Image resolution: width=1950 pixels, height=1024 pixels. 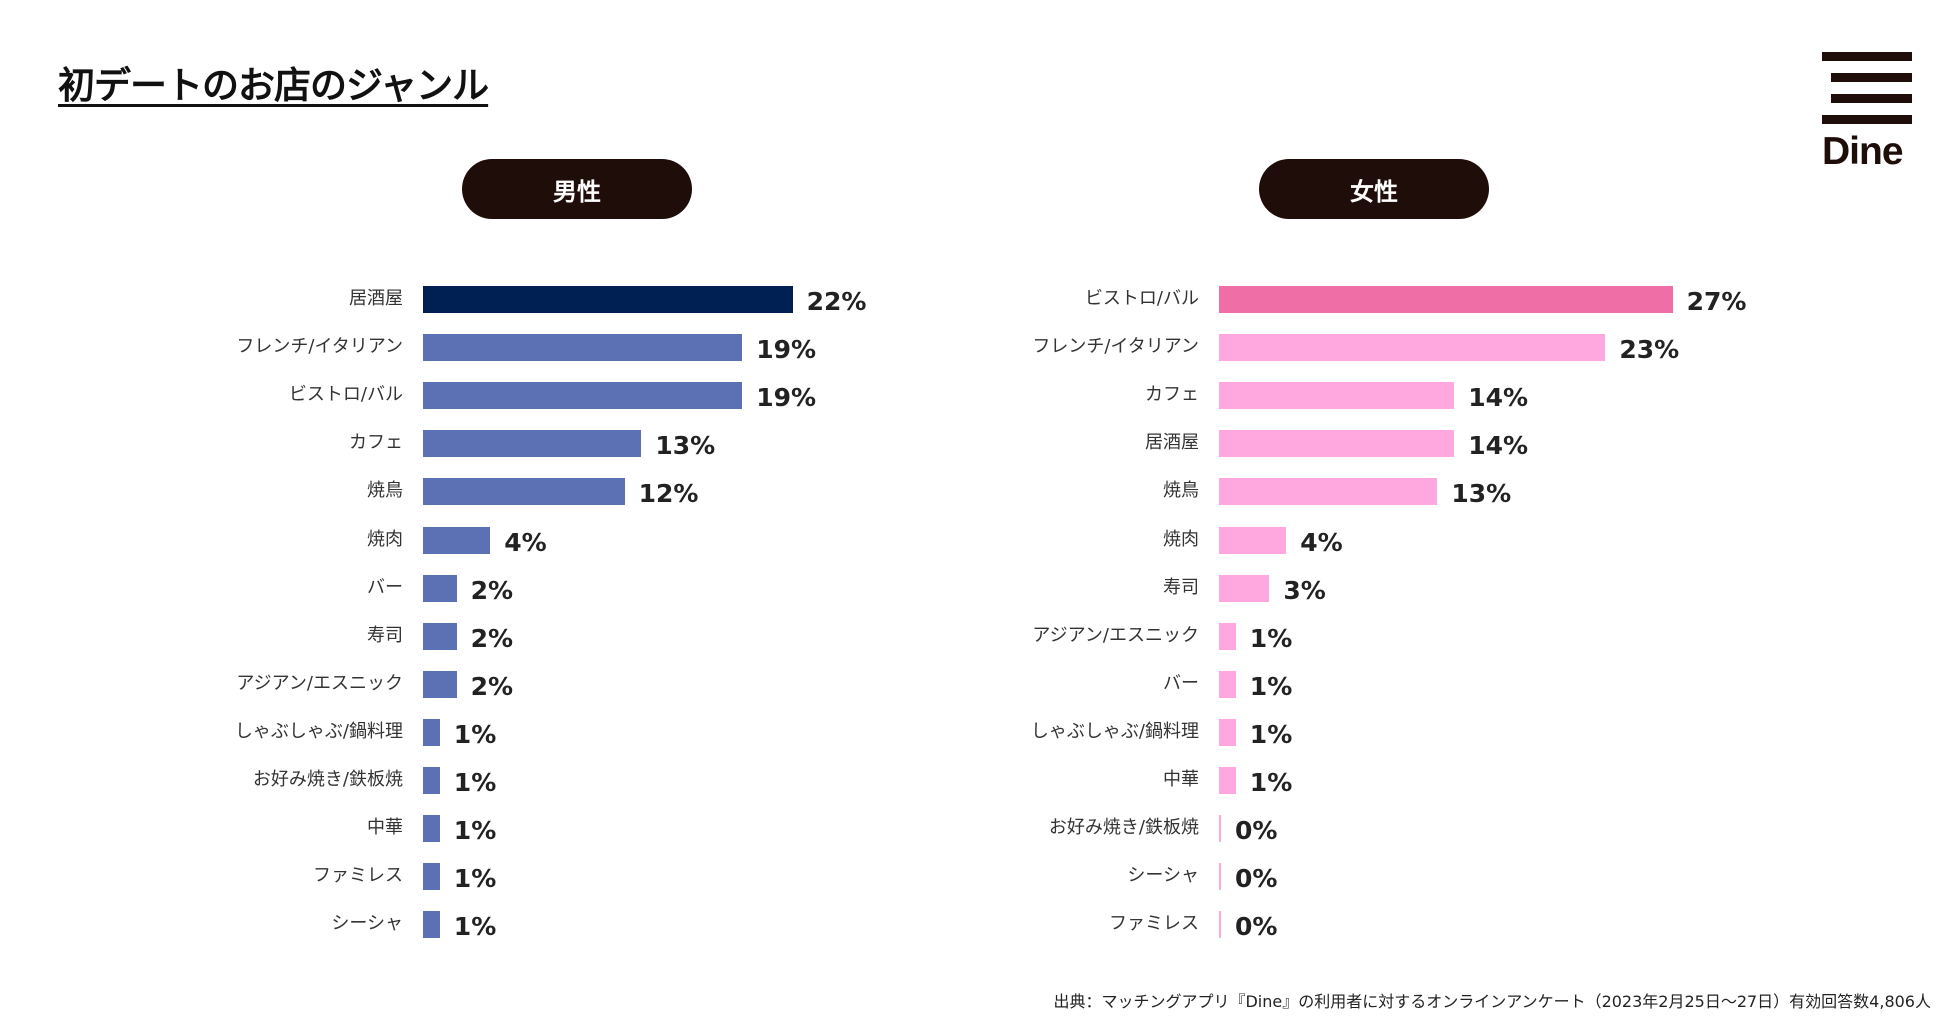 What do you see at coordinates (385, 635) in the screenshot?
I see `male-category-label: 寿司` at bounding box center [385, 635].